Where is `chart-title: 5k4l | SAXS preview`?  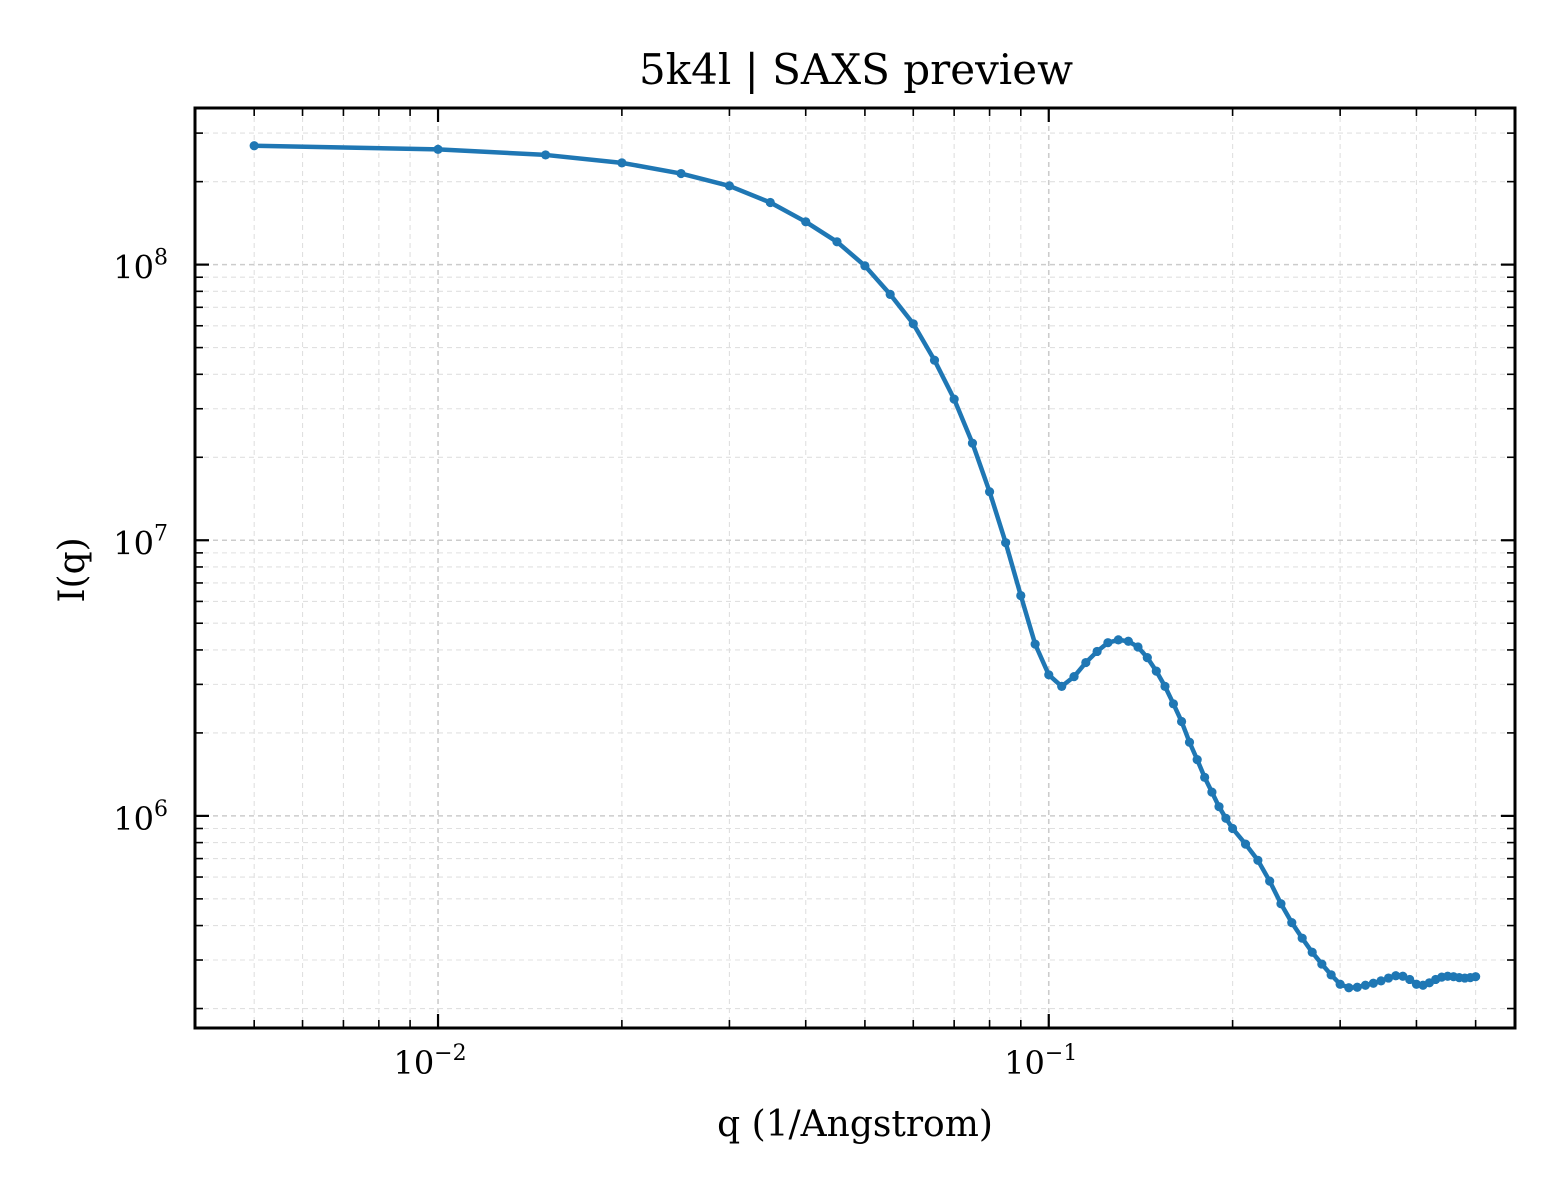
chart-title: 5k4l | SAXS preview is located at coordinates (856, 69).